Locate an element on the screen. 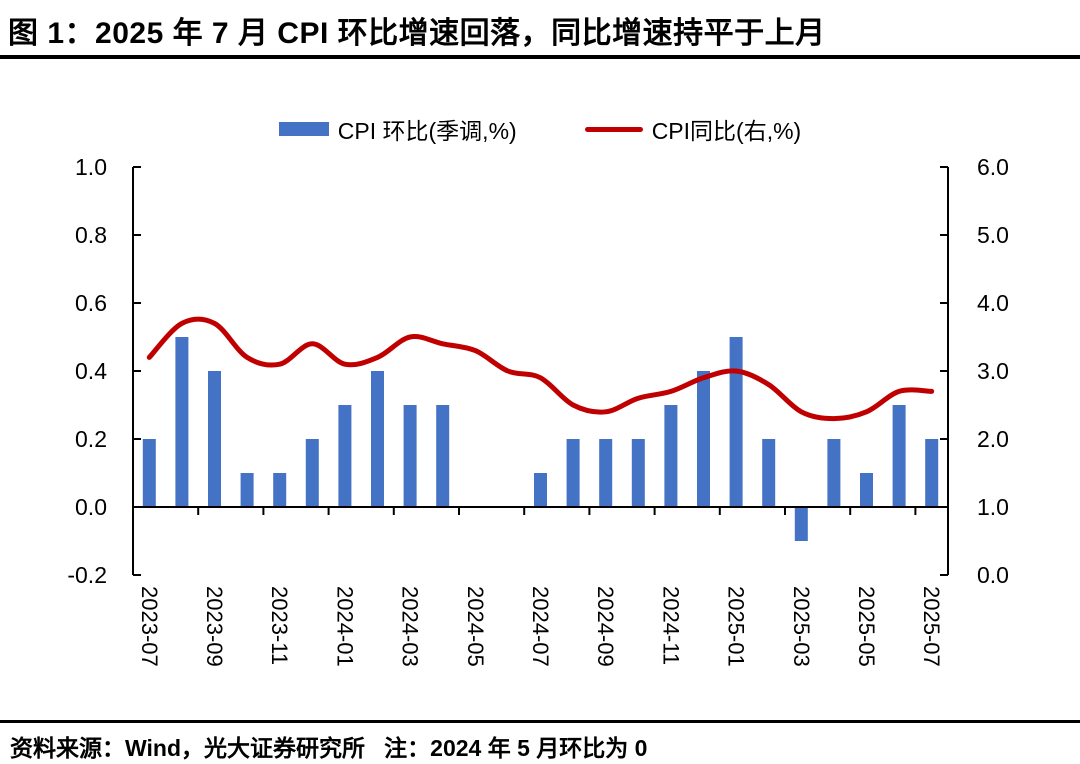 Image resolution: width=1080 pixels, height=764 pixels. footer-rule is located at coordinates (540, 721).